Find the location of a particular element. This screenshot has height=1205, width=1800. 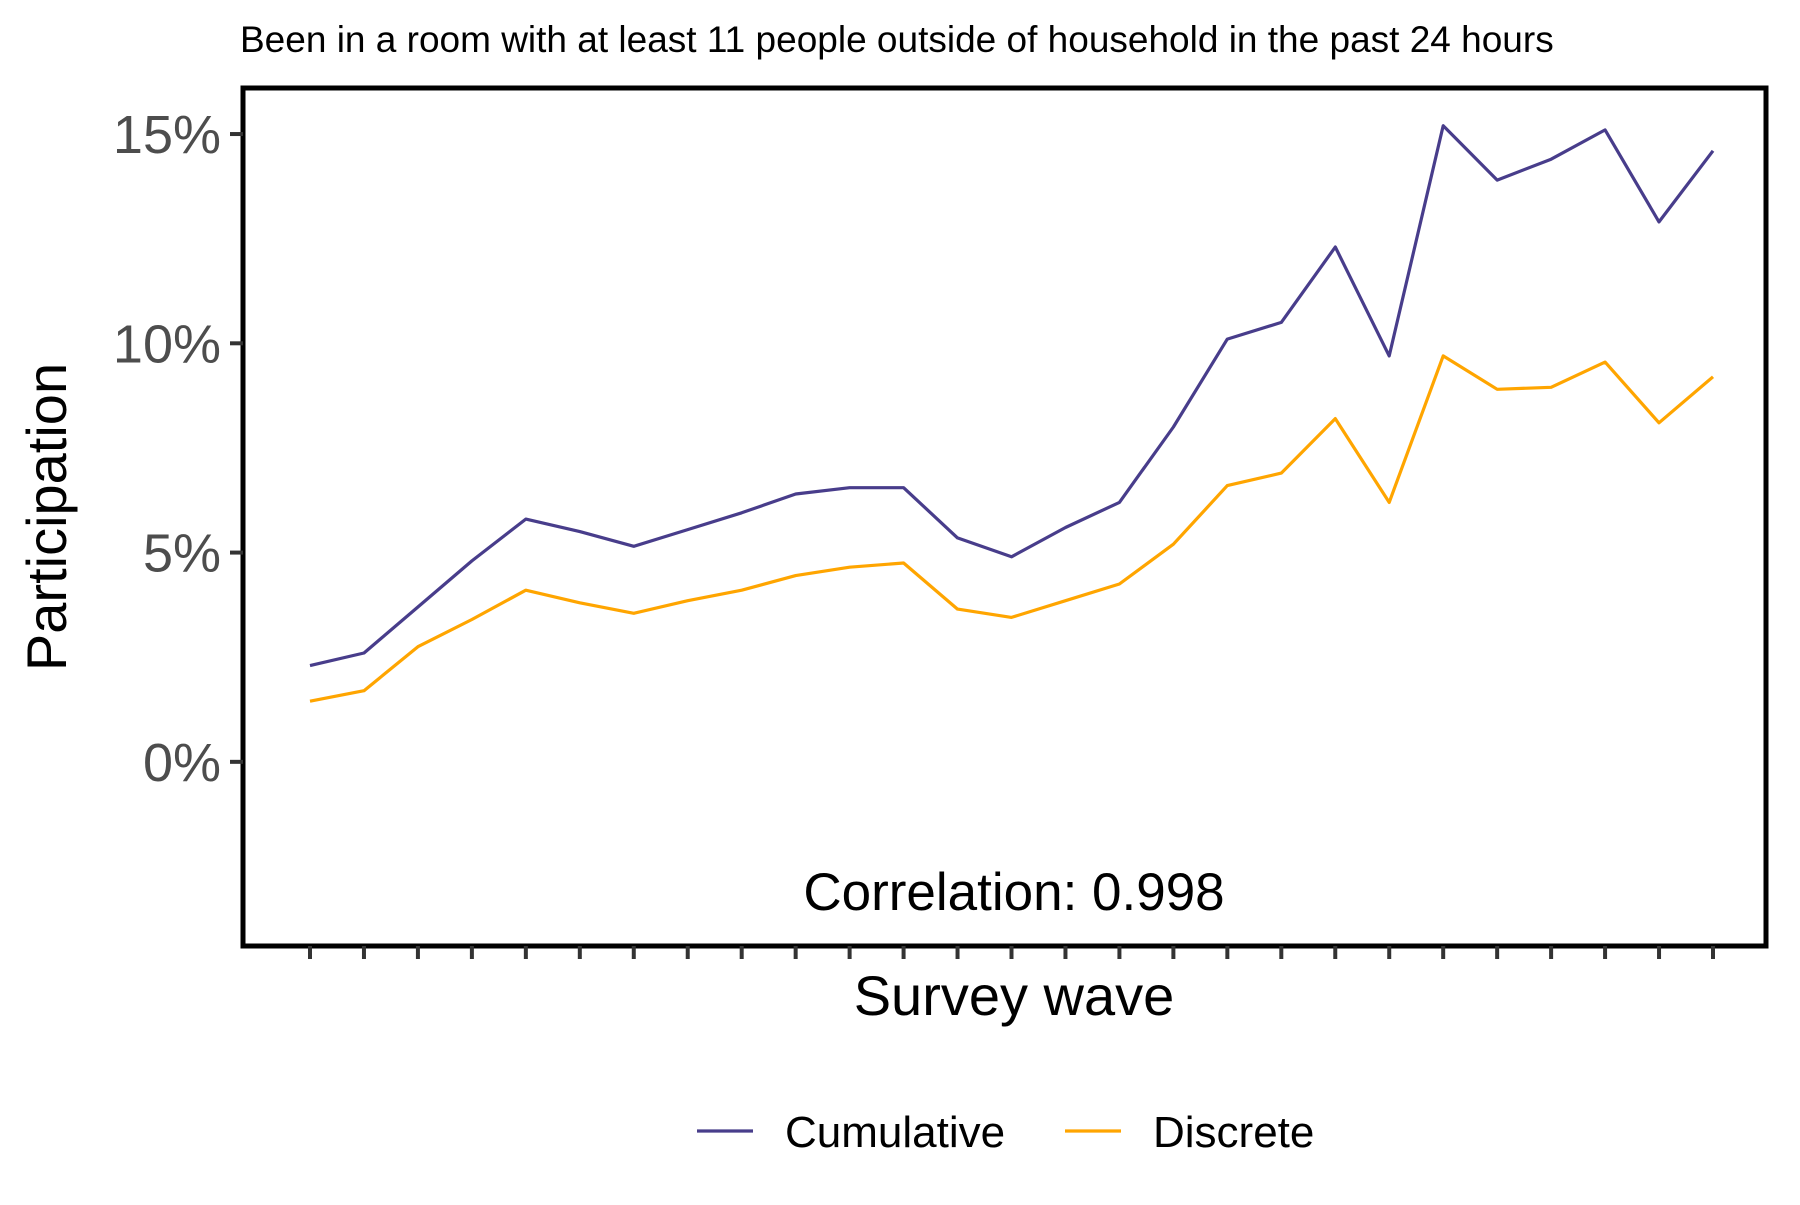

y-axis-title: Participation is located at coordinates (46, 517).